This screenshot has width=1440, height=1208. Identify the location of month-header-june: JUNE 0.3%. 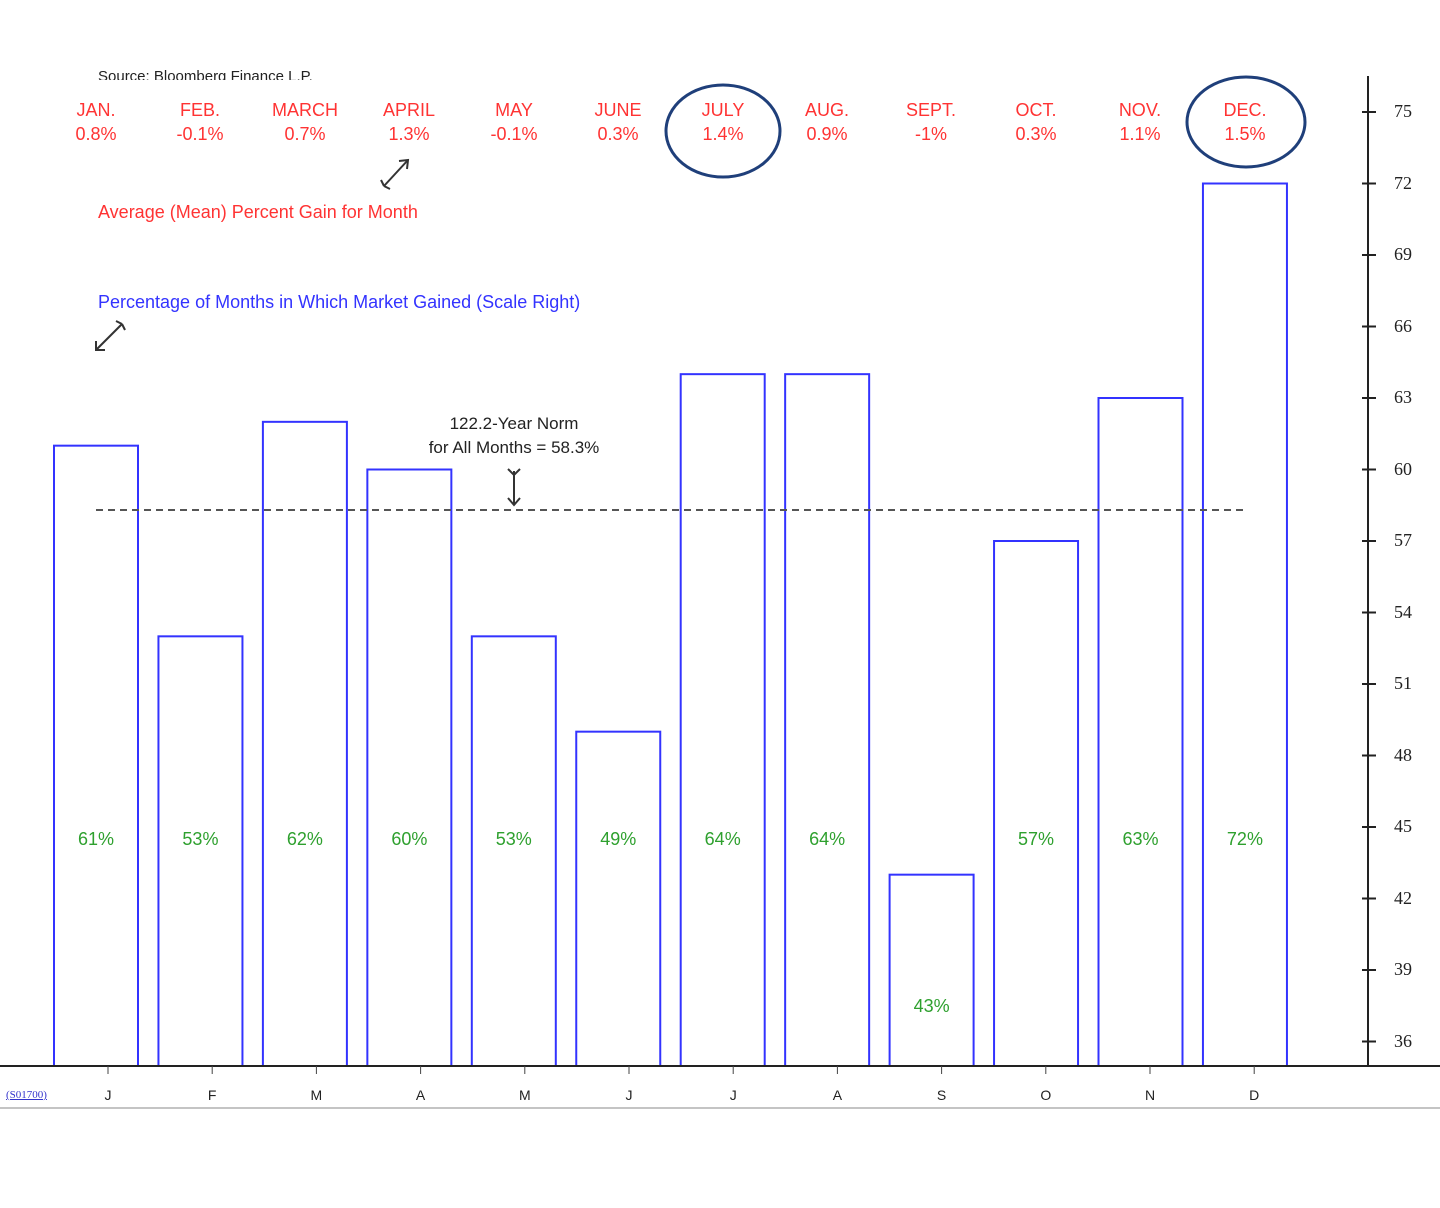
(618, 122).